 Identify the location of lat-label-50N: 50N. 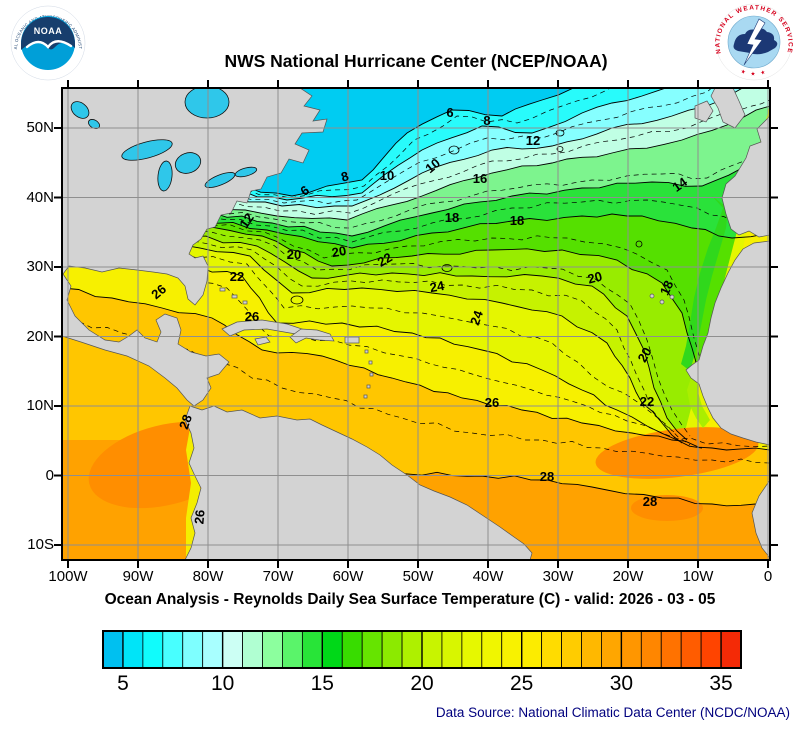
(40, 127).